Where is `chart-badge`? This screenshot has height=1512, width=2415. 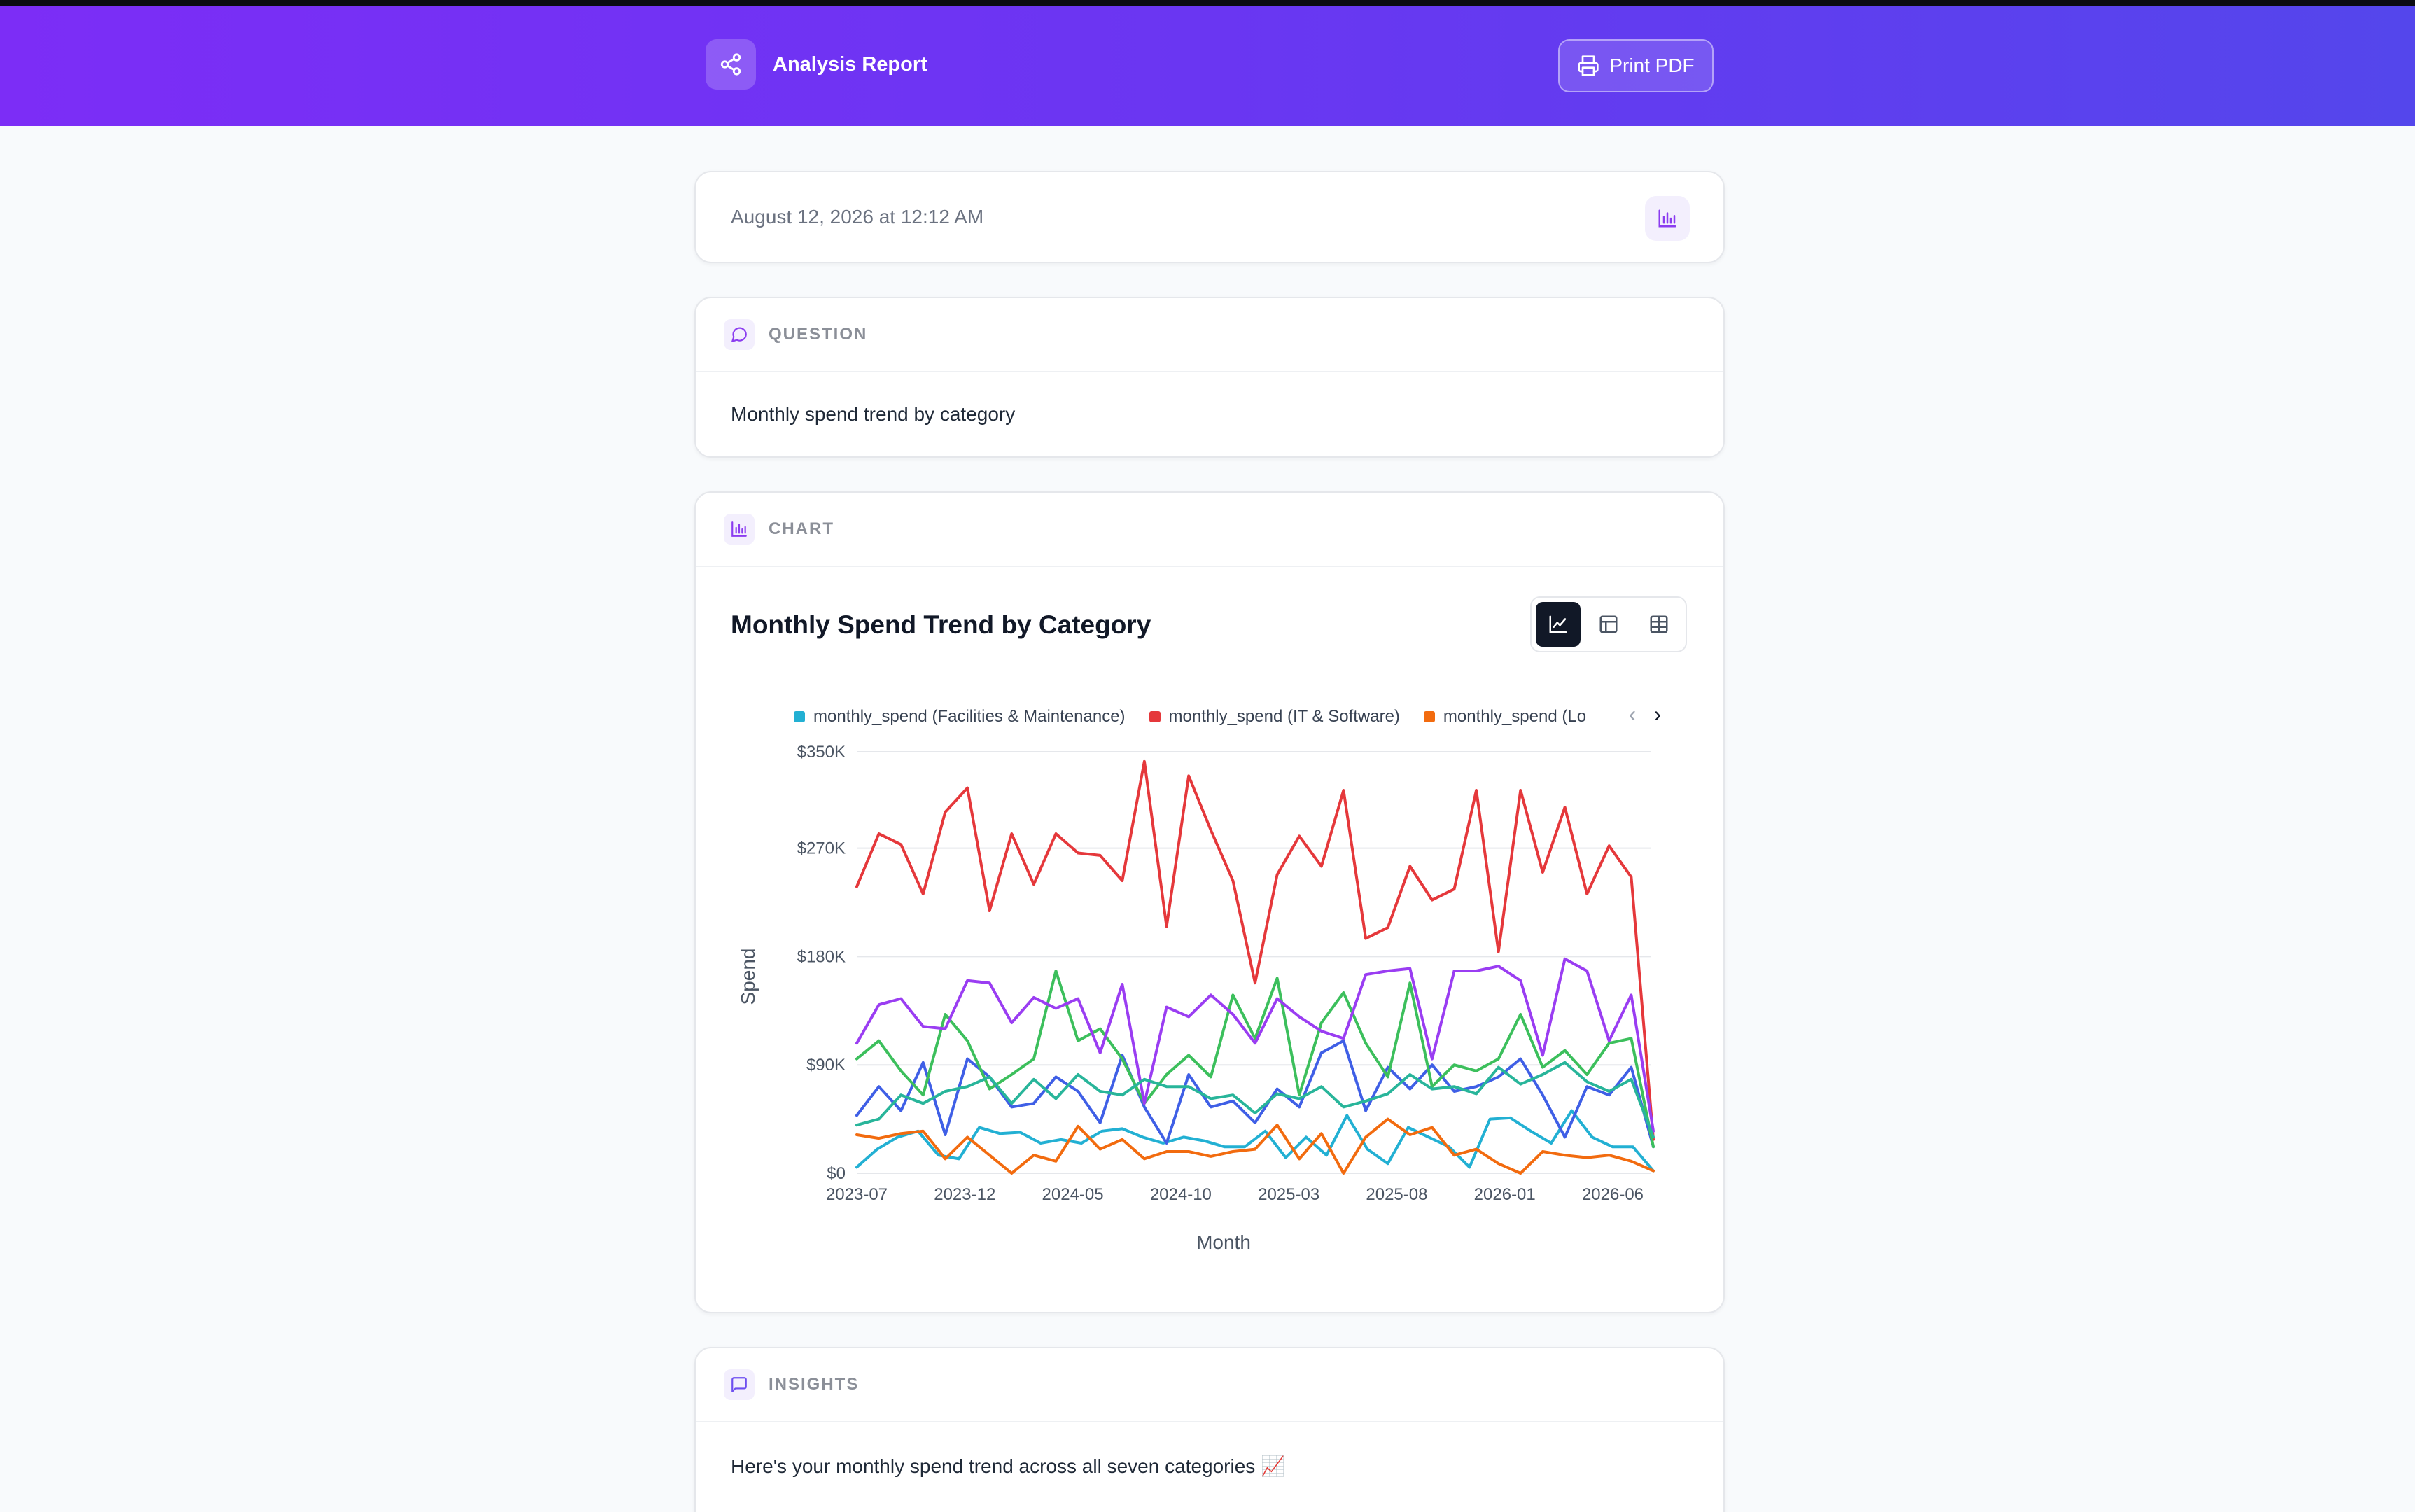
chart-badge is located at coordinates (1667, 218).